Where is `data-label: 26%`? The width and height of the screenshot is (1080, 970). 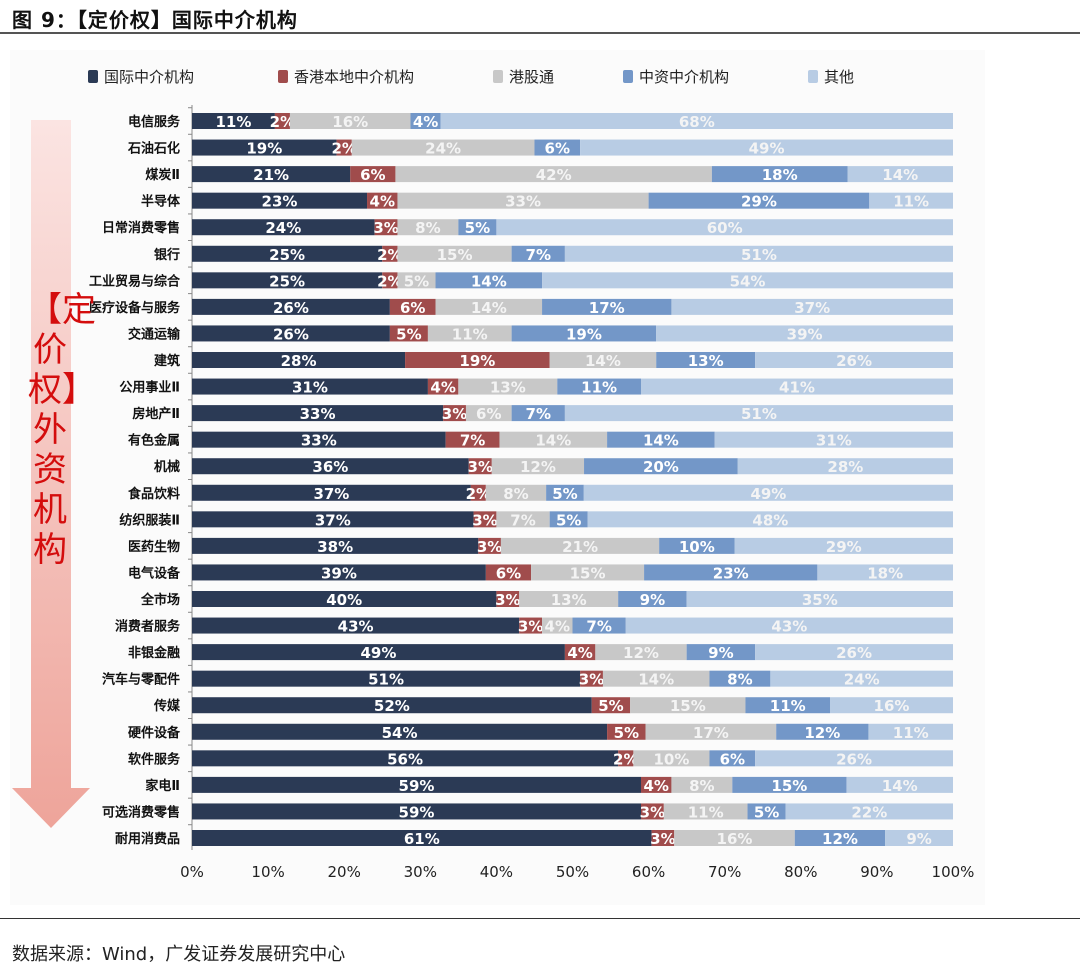 data-label: 26% is located at coordinates (854, 759).